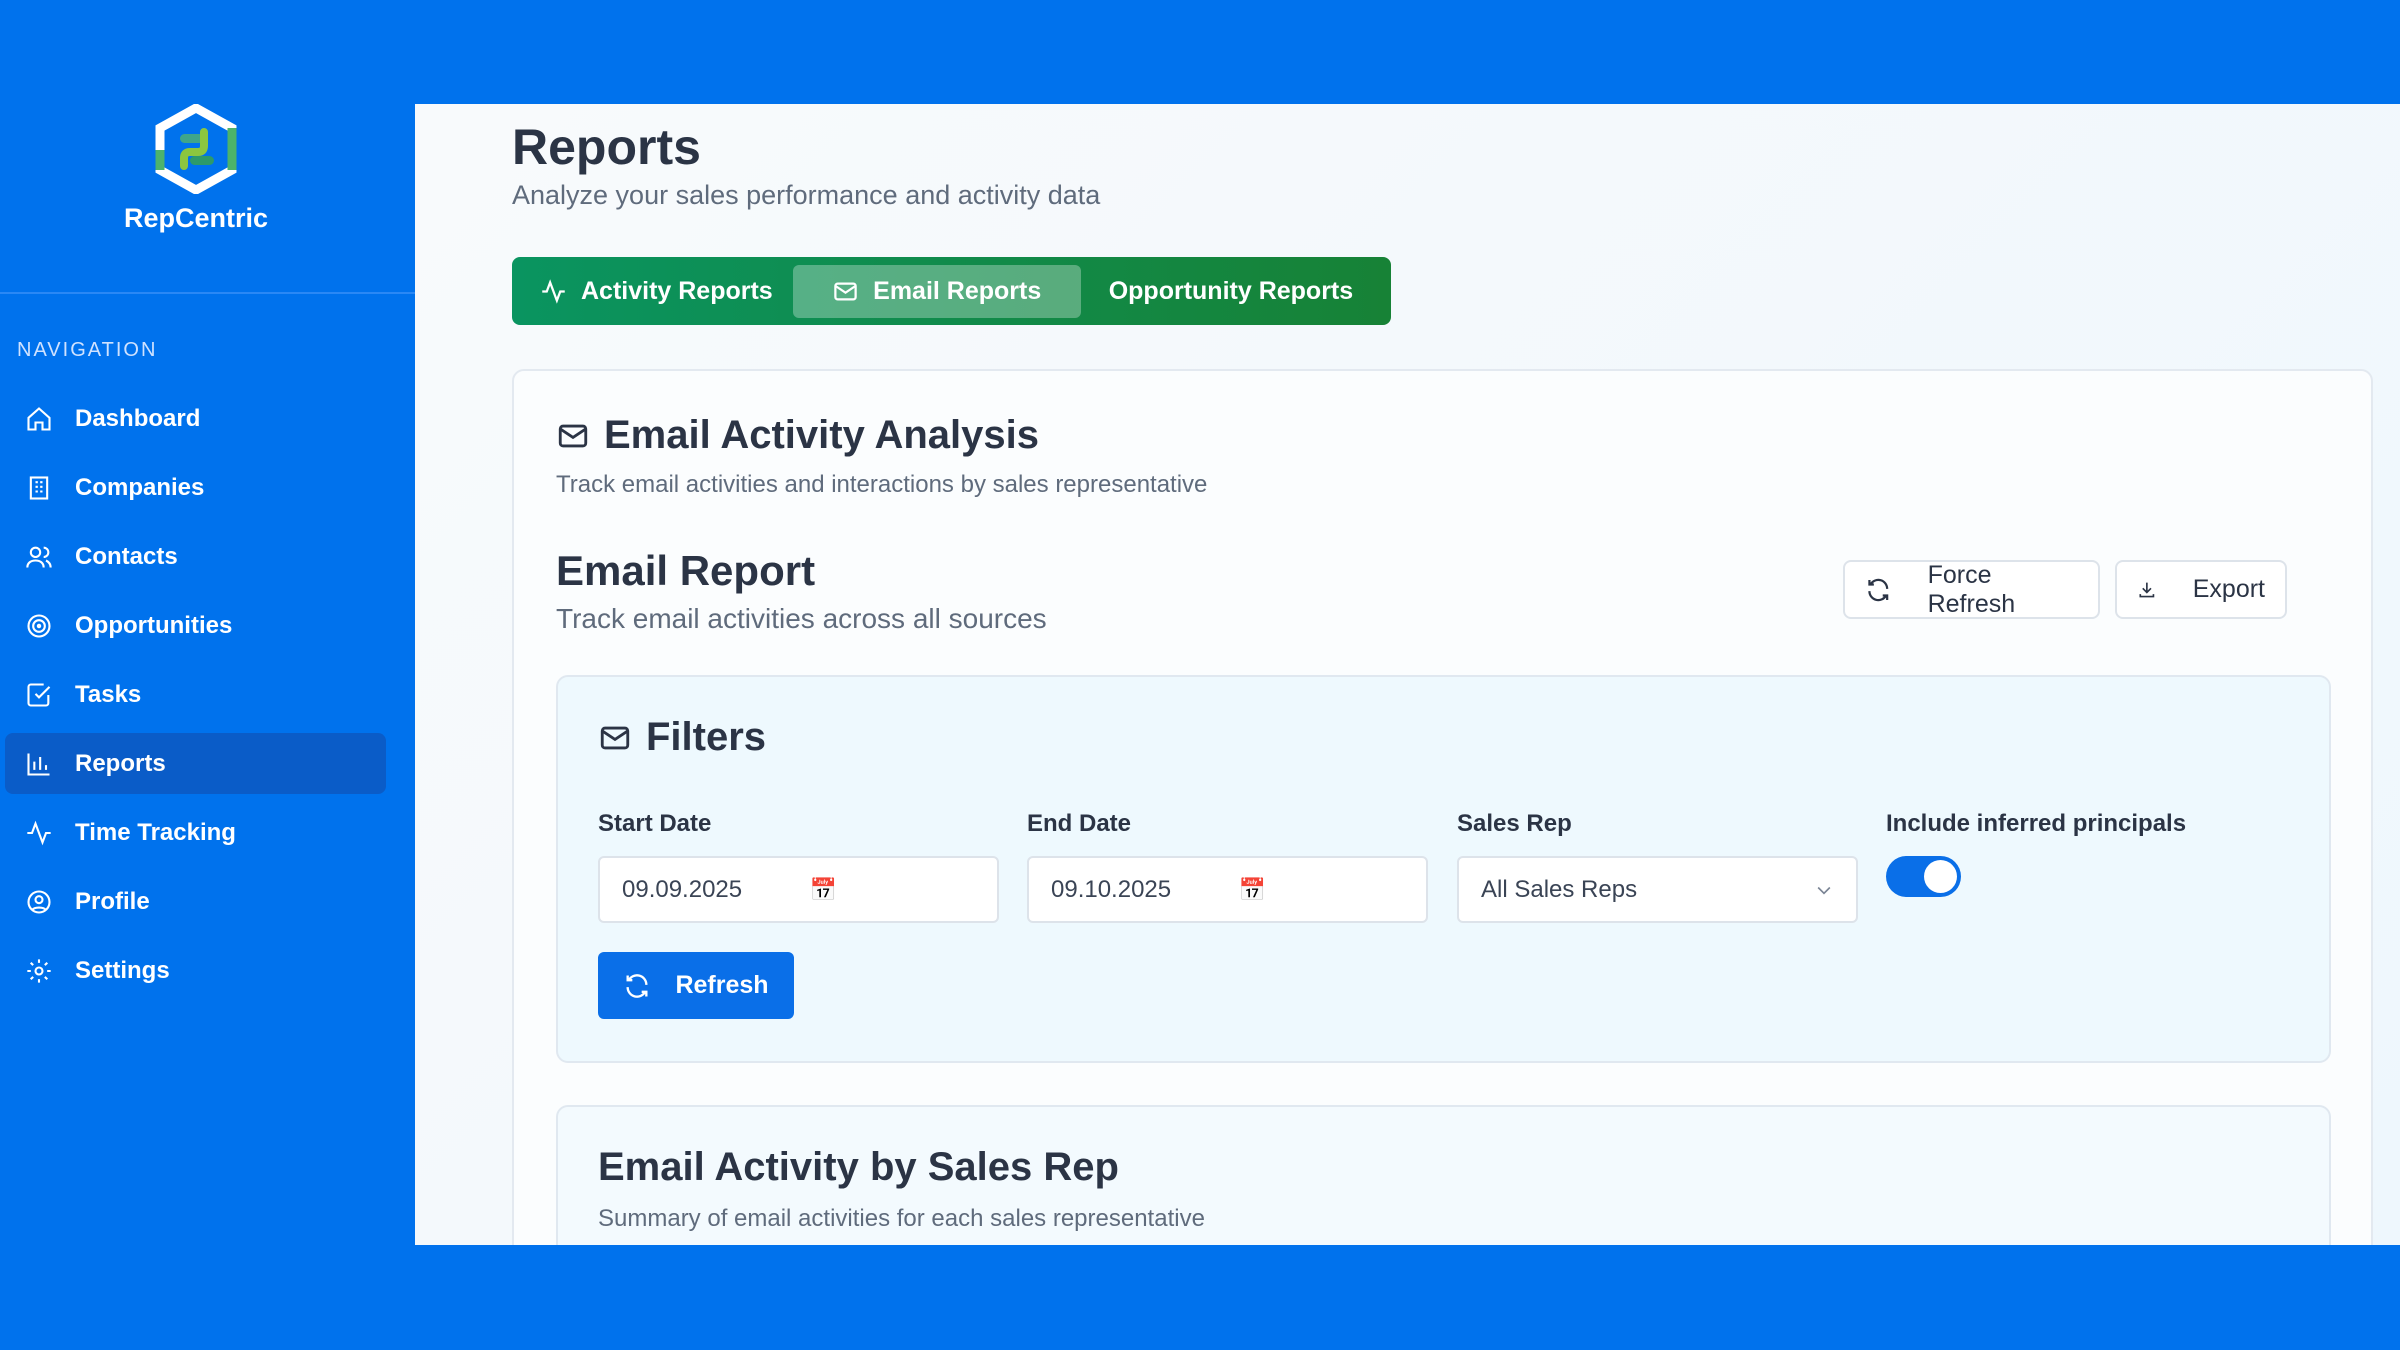 The image size is (2400, 1350). Describe the element at coordinates (677, 290) in the screenshot. I see `tab-label: Activity Reports` at that location.